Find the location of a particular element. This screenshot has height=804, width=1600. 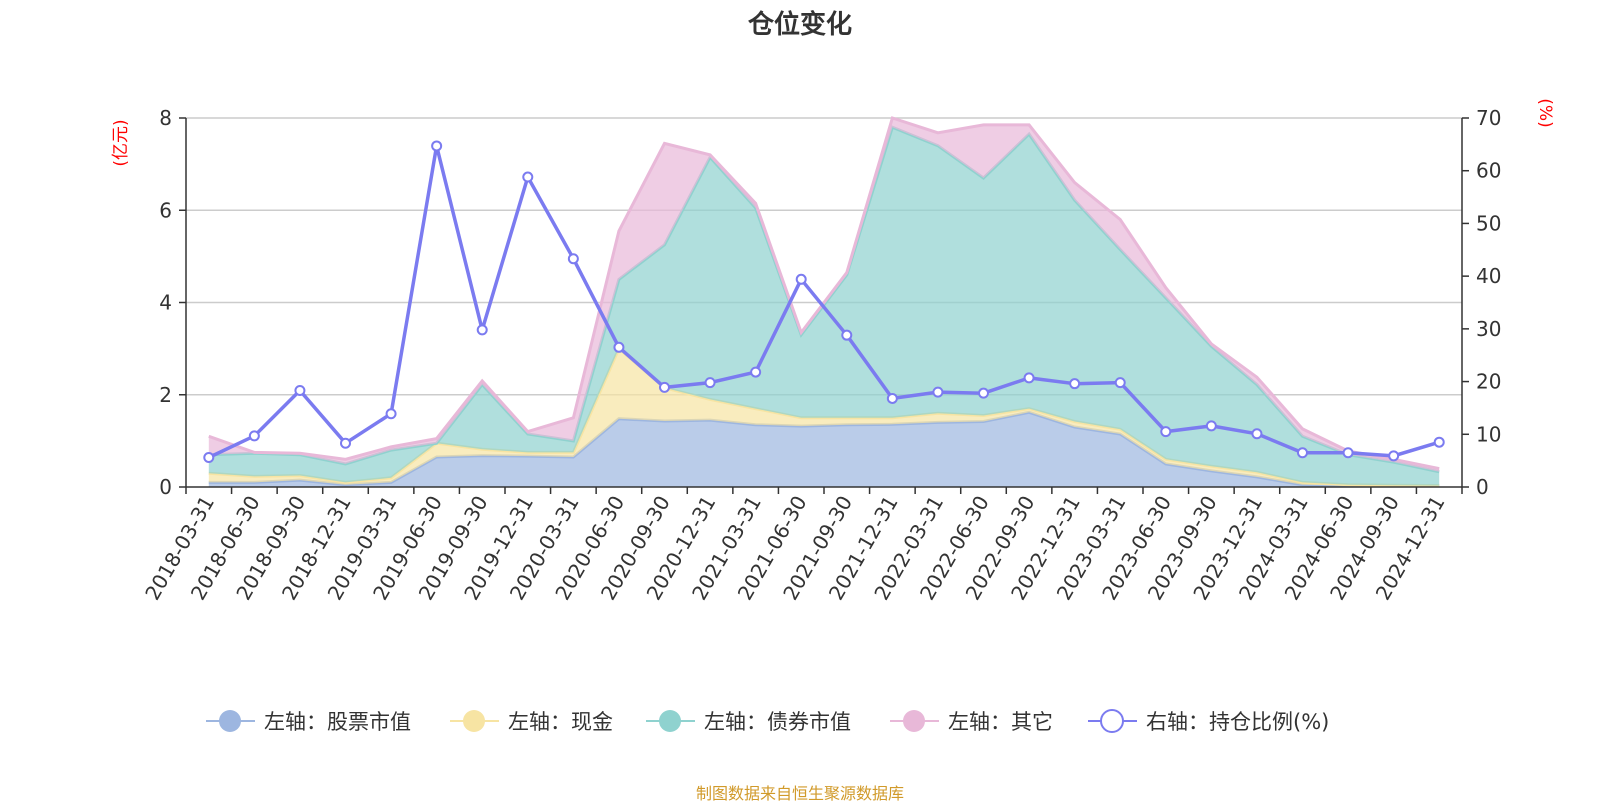

left-axis-unit: (亿元) is located at coordinates (121, 142).